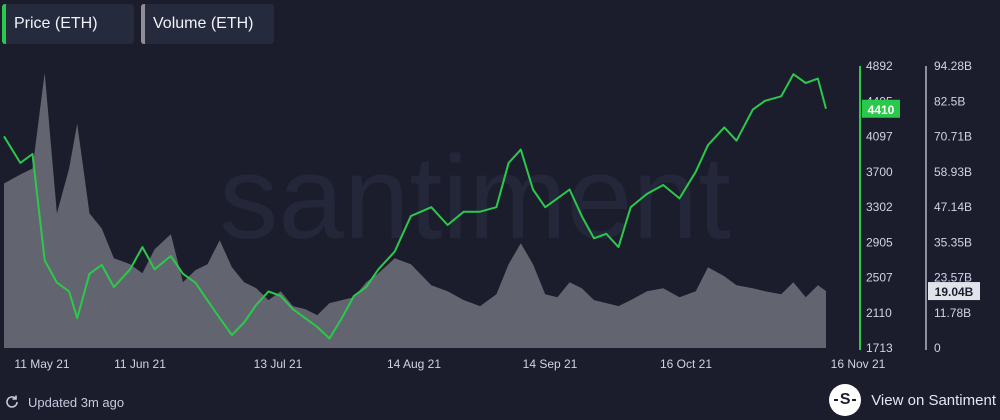  I want to click on price-badge-label: 4410, so click(881, 110).